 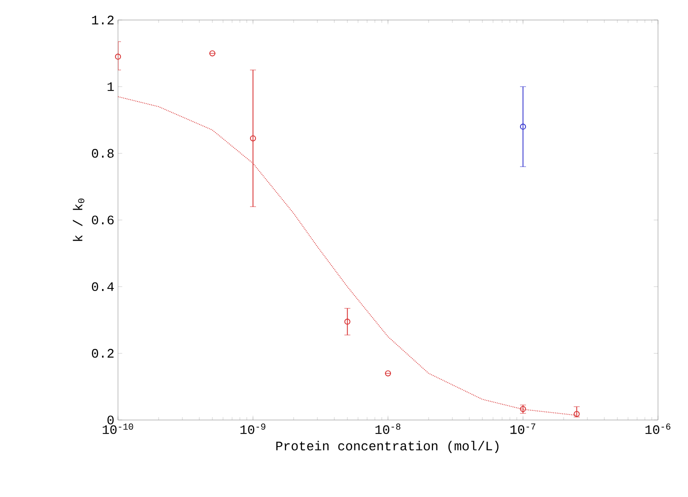 I want to click on x-tick-label: 10$^{-9}$, so click(x=253, y=429).